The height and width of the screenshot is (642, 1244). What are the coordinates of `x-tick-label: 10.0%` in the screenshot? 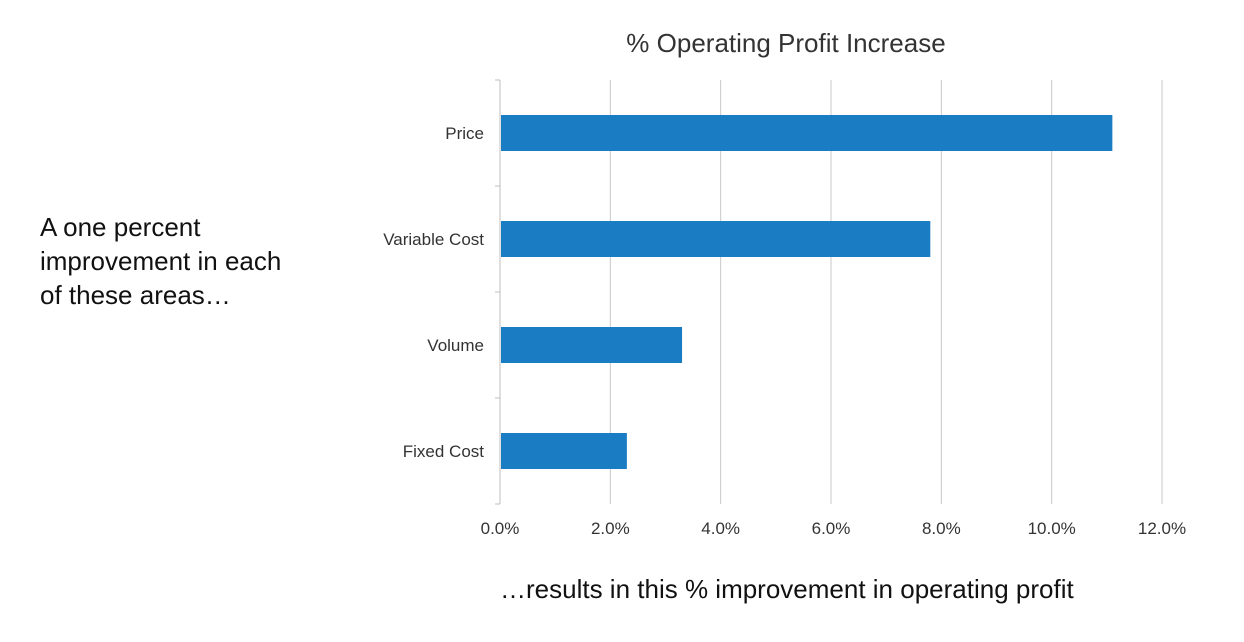 It's located at (1052, 528).